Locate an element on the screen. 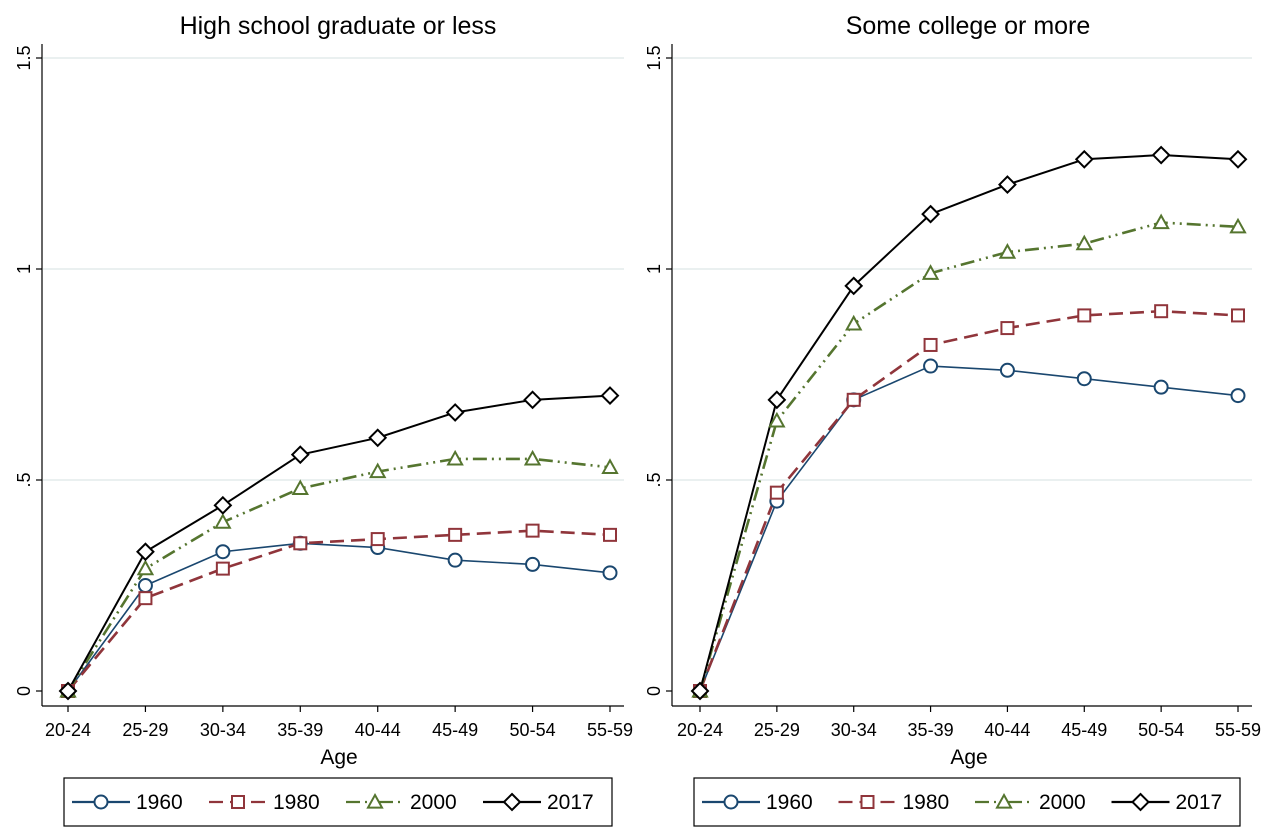 Image resolution: width=1275 pixels, height=833 pixels. series-line-1960 is located at coordinates (339, 617).